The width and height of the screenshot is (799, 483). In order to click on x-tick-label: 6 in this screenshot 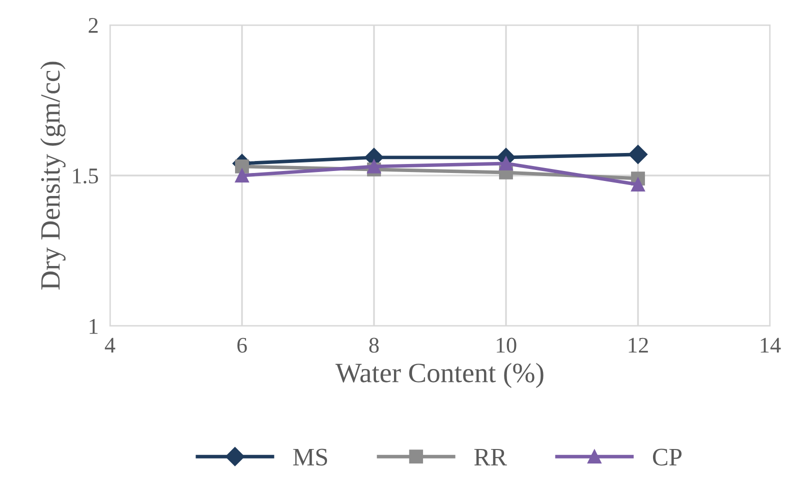, I will do `click(242, 345)`.